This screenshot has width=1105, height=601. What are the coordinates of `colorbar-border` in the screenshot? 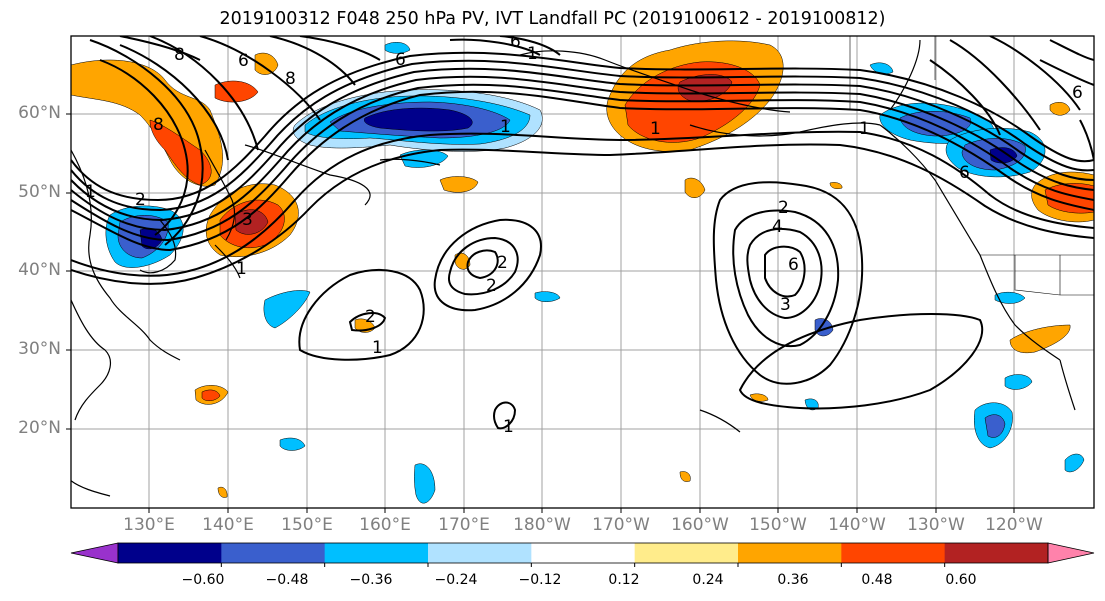 It's located at (583, 553).